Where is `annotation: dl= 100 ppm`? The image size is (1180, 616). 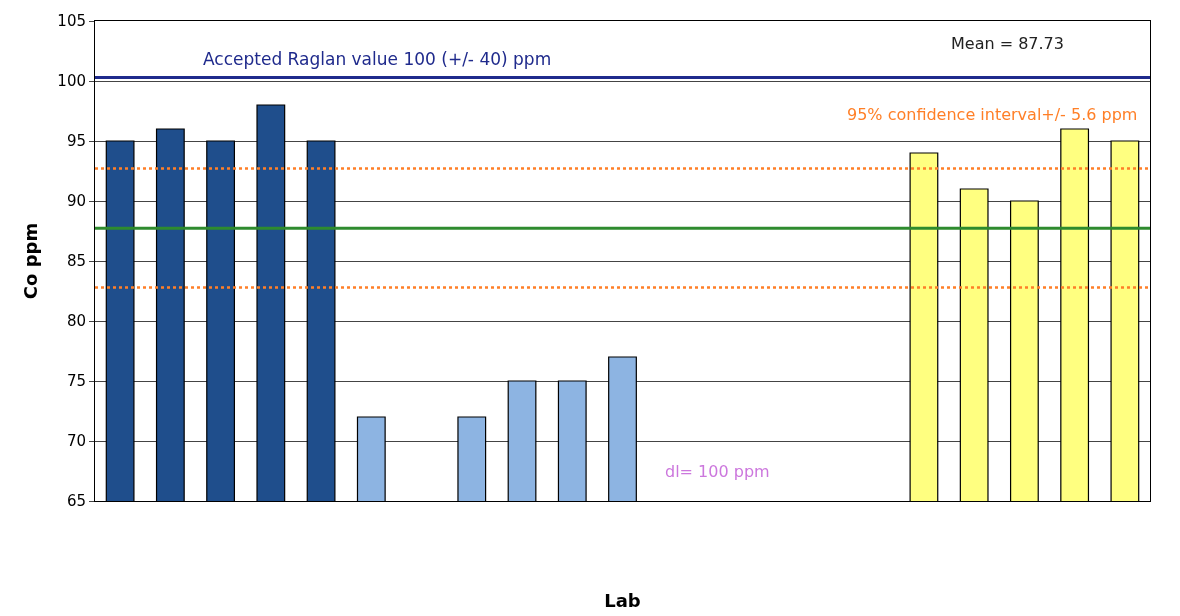
annotation: dl= 100 ppm is located at coordinates (717, 471).